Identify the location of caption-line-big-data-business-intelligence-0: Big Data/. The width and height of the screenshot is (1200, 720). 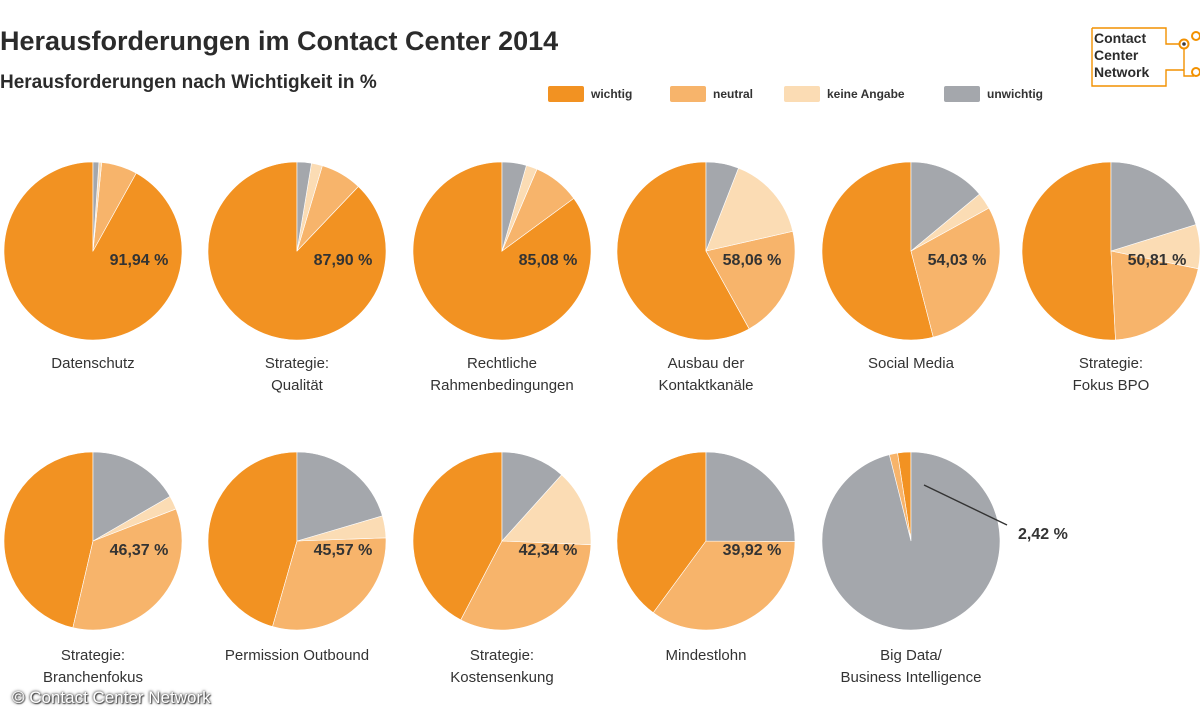
(911, 655).